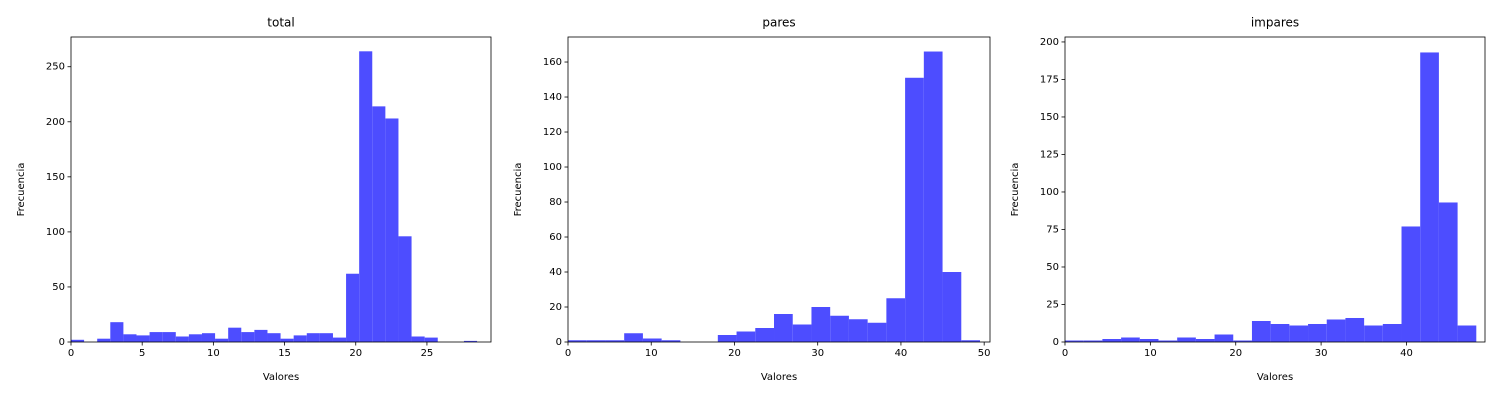 The width and height of the screenshot is (1500, 400). Describe the element at coordinates (1052, 304) in the screenshot. I see `y-tick-label: 25` at that location.